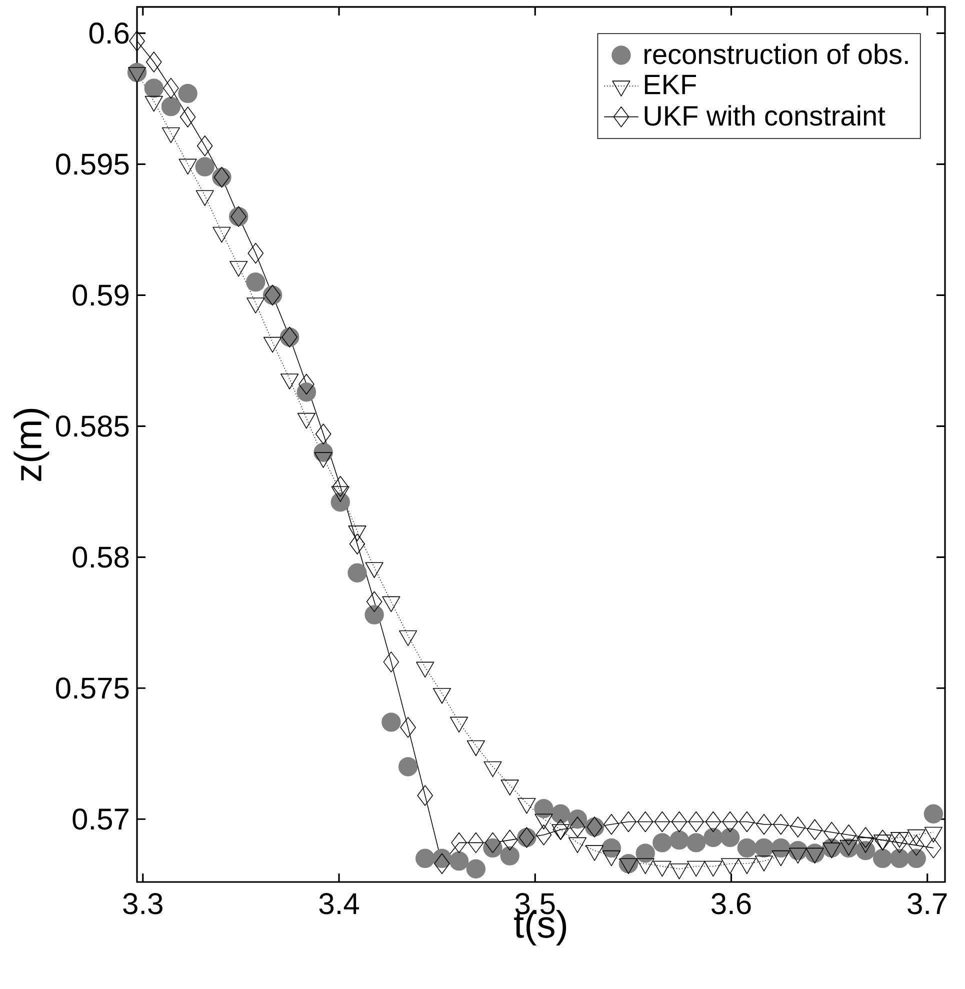 The image size is (965, 989). What do you see at coordinates (339, 903) in the screenshot?
I see `x-tick-label: 3.4` at bounding box center [339, 903].